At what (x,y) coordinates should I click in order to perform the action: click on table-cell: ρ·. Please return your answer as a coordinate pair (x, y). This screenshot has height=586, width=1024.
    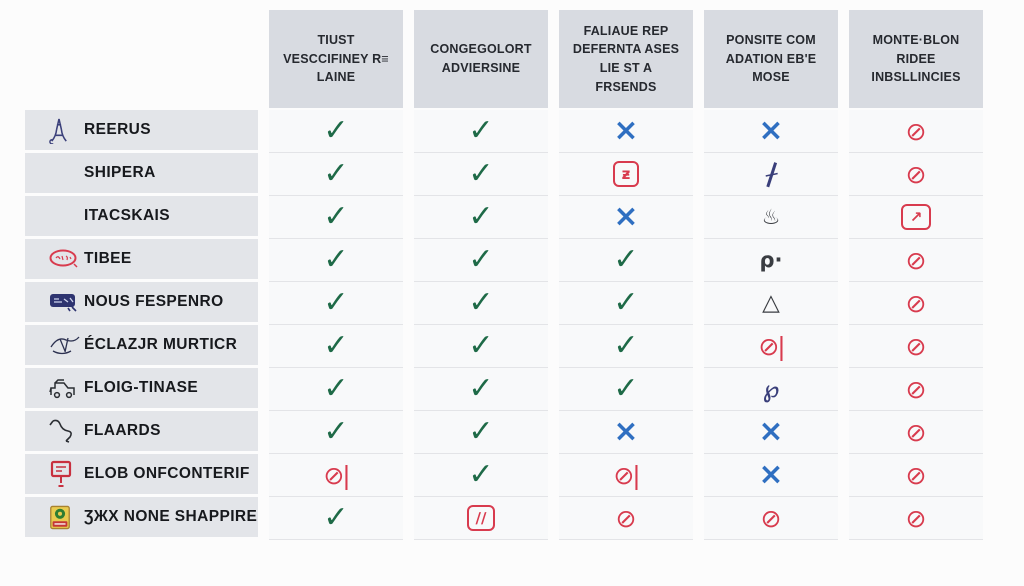
    Looking at the image, I should click on (771, 260).